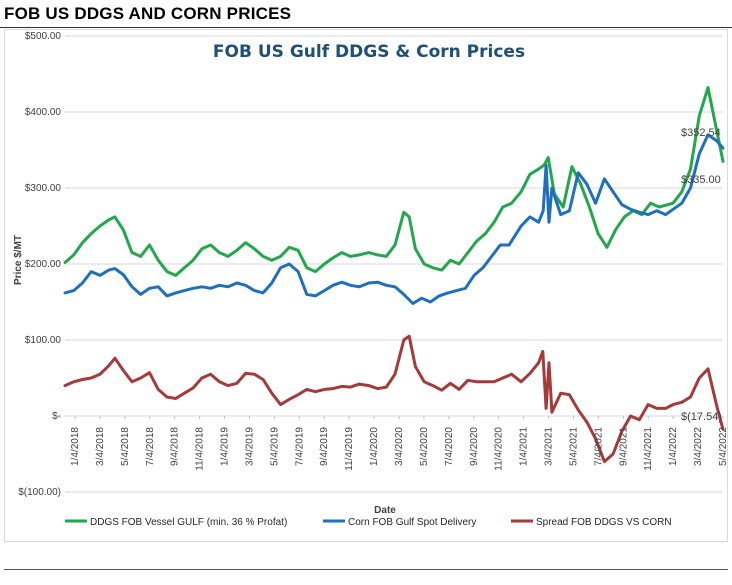 This screenshot has width=732, height=585. Describe the element at coordinates (299, 446) in the screenshot. I see `x-tick-label: 7/4/2019` at that location.